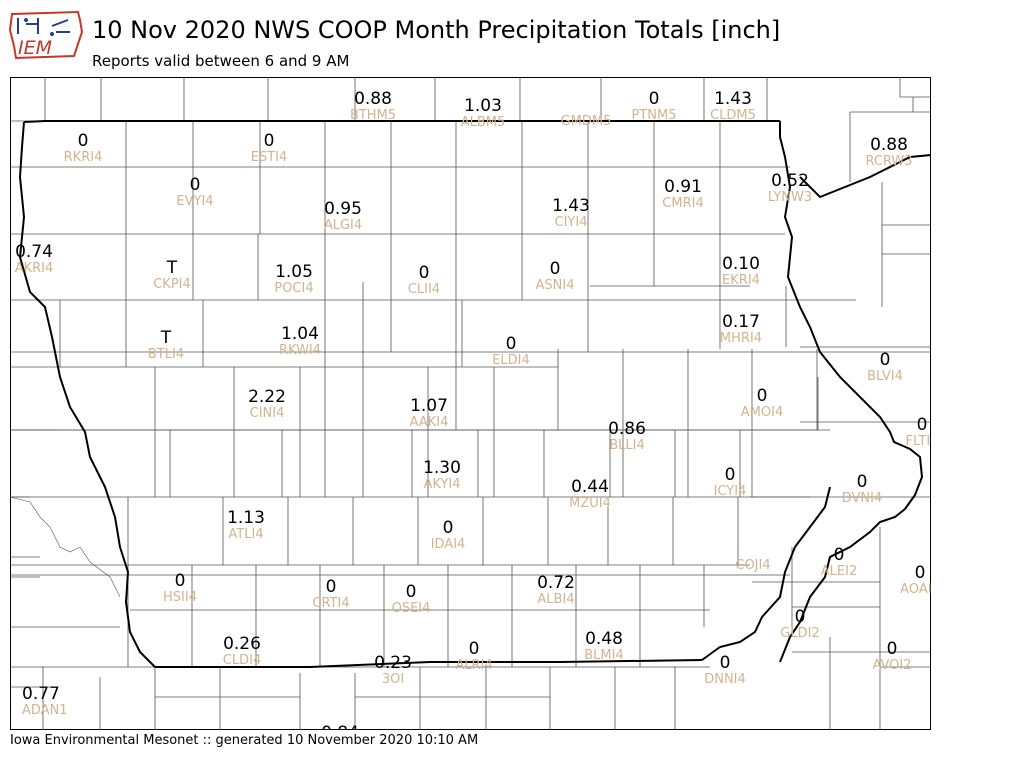 The image size is (1024, 768). Describe the element at coordinates (725, 679) in the screenshot. I see `station-id-label: DNNI4` at that location.